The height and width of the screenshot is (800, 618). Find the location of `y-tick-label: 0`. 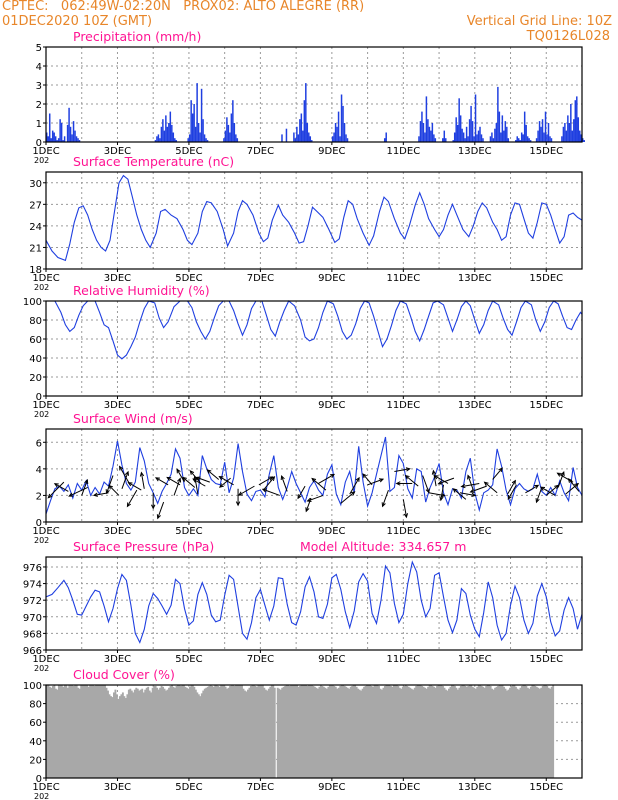

y-tick-label: 0 is located at coordinates (39, 779).